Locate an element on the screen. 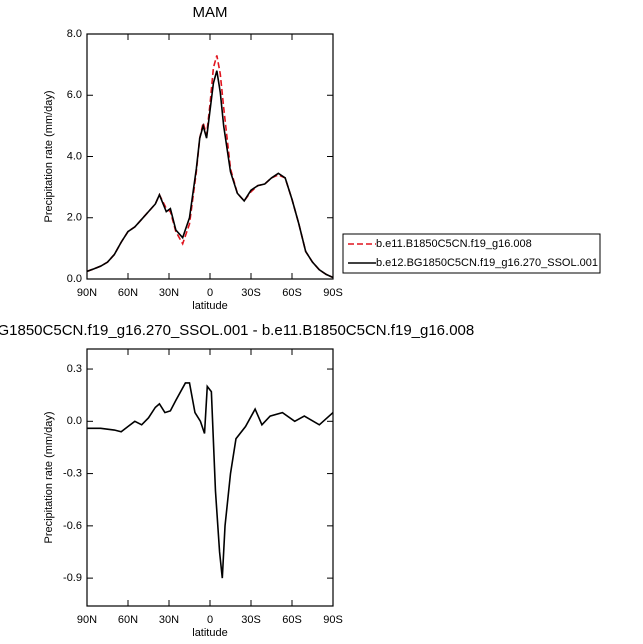 The width and height of the screenshot is (643, 644). y-tick-label: 8.0 is located at coordinates (74, 34).